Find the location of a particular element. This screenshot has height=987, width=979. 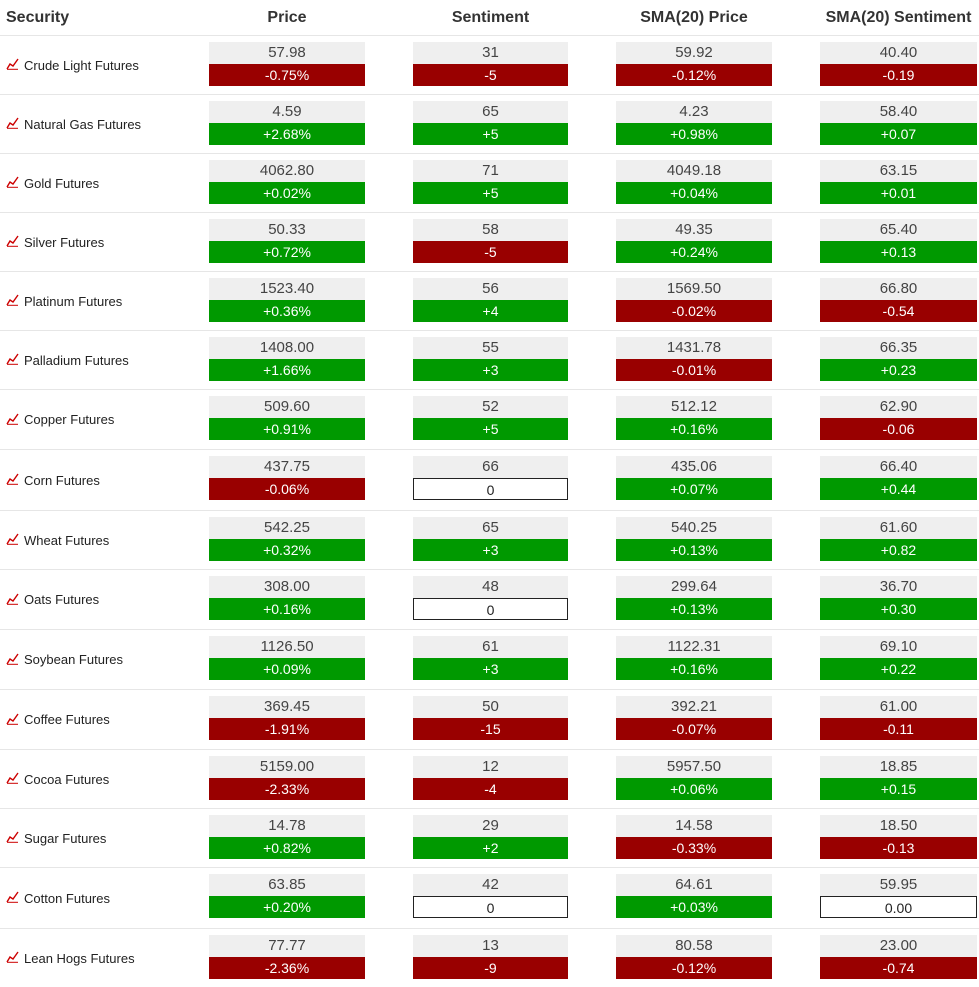

sma-sentiment-change: -0.54 is located at coordinates (898, 311).